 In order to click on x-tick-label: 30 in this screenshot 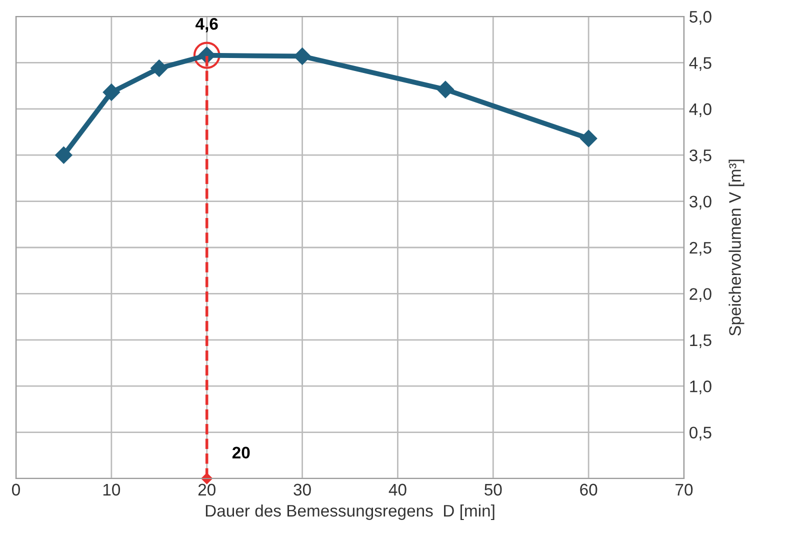, I will do `click(302, 490)`.